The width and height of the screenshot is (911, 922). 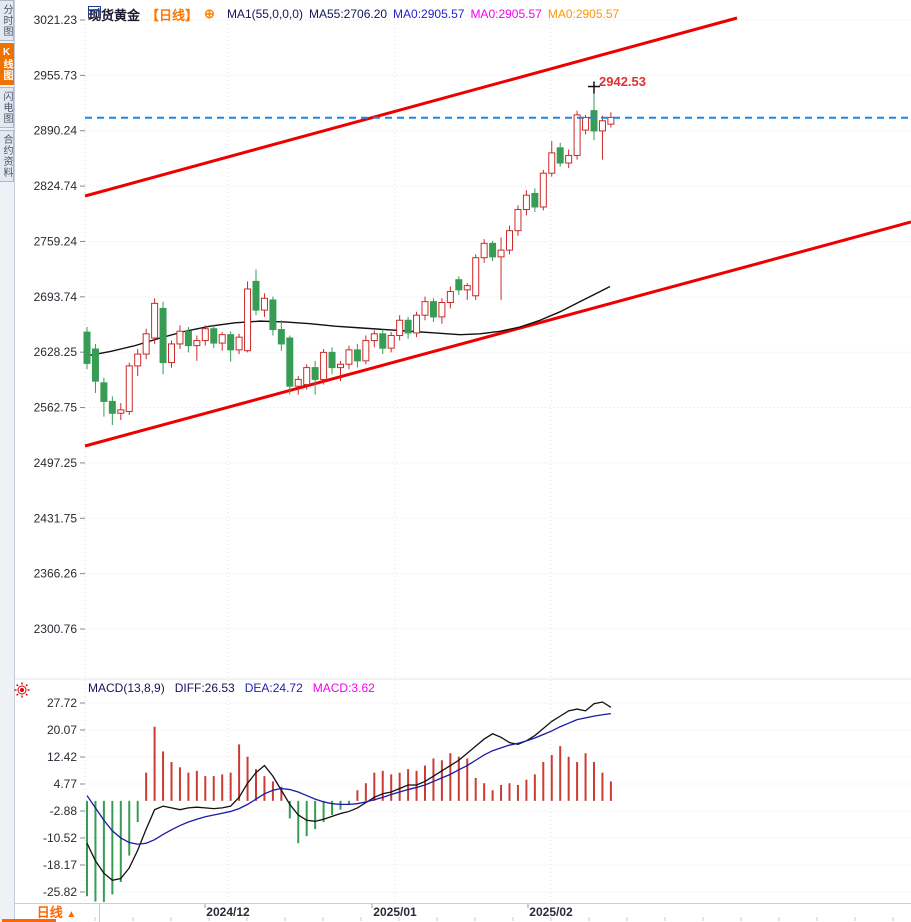 I want to click on macd-y-axis-label: 4.77, so click(x=66, y=784).